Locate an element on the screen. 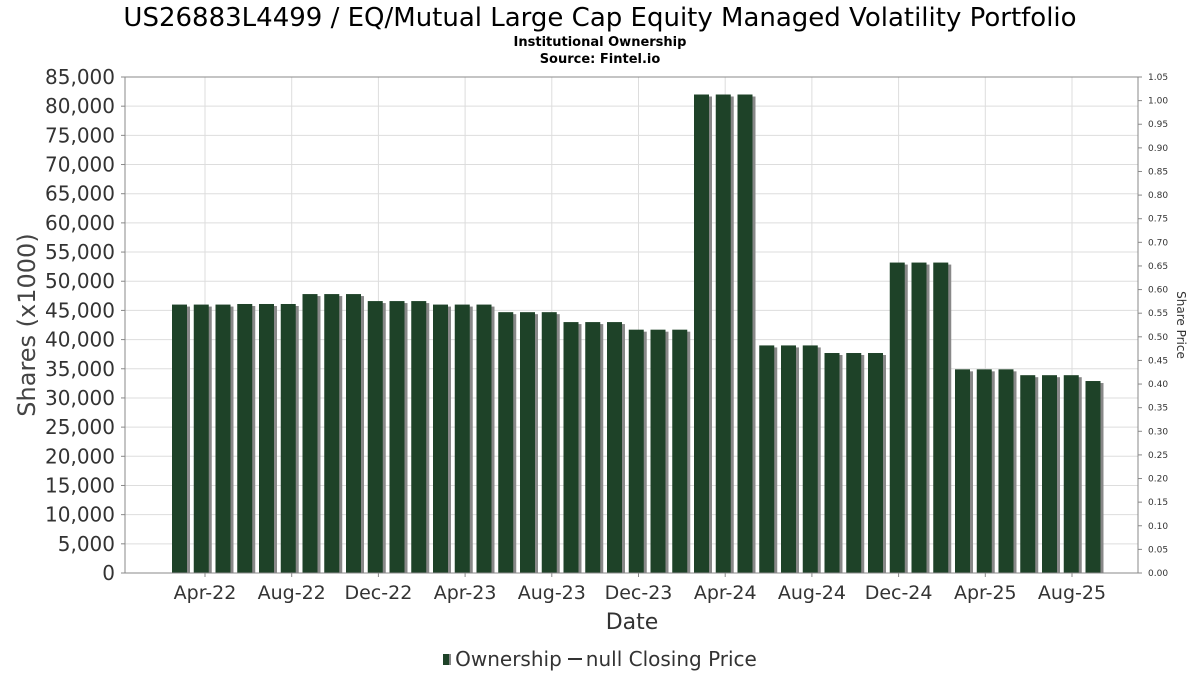 This screenshot has height=675, width=1200. x-tick-label: Aug-25 is located at coordinates (1072, 593).